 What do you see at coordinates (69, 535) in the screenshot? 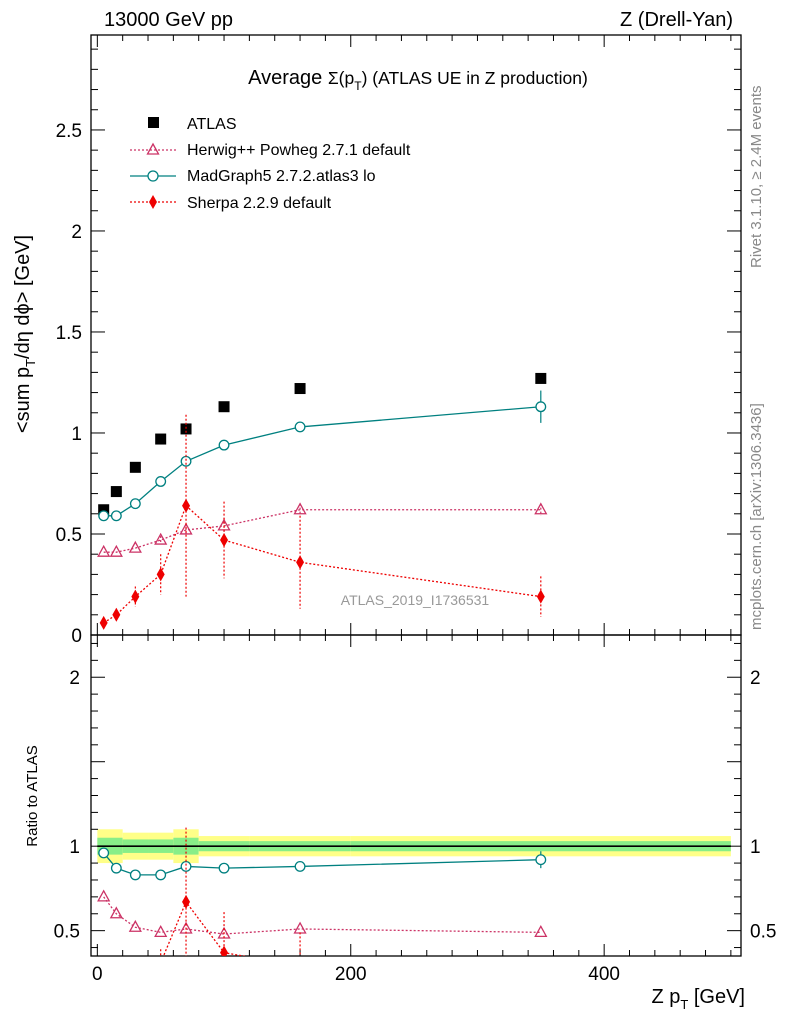
I see `main-y-tick-label: 0.5` at bounding box center [69, 535].